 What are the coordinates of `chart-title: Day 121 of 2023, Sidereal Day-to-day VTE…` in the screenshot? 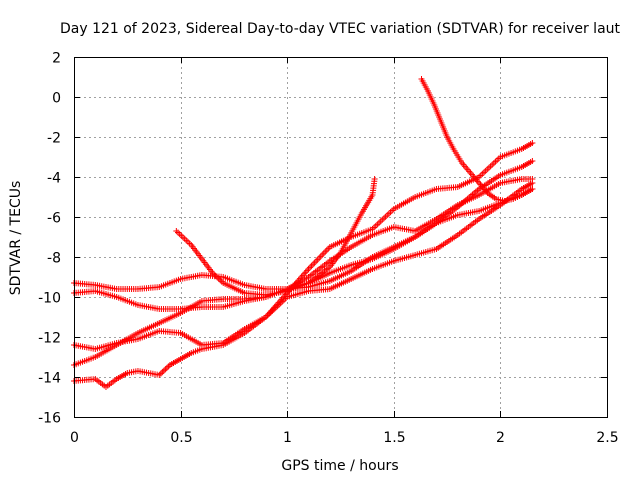 It's located at (340, 29).